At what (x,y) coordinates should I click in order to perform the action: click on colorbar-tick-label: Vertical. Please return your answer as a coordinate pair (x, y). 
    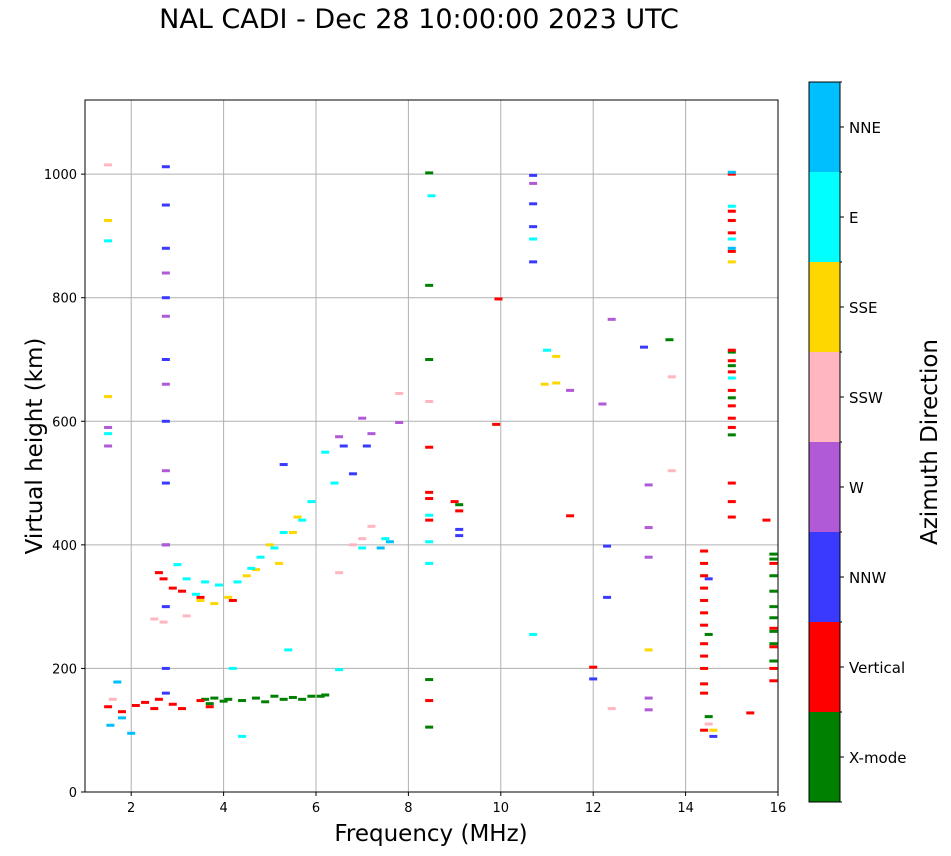
    Looking at the image, I should click on (877, 668).